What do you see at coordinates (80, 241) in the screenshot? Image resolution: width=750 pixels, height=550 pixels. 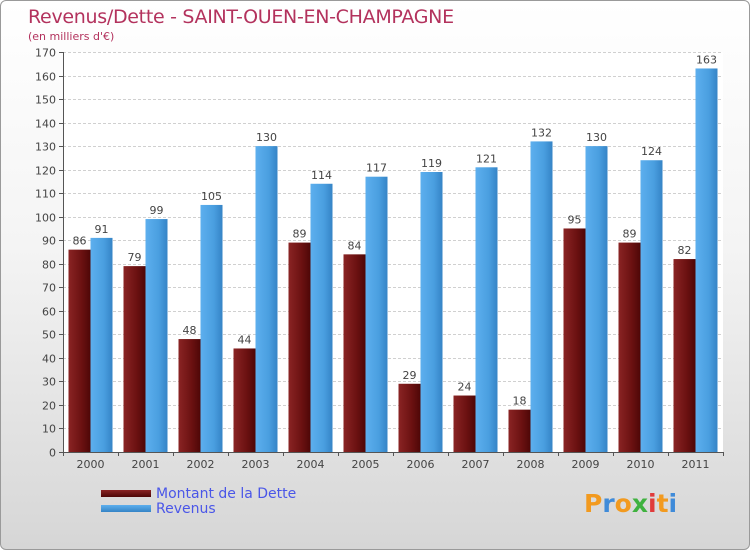 I see `dette-value-label: 86` at bounding box center [80, 241].